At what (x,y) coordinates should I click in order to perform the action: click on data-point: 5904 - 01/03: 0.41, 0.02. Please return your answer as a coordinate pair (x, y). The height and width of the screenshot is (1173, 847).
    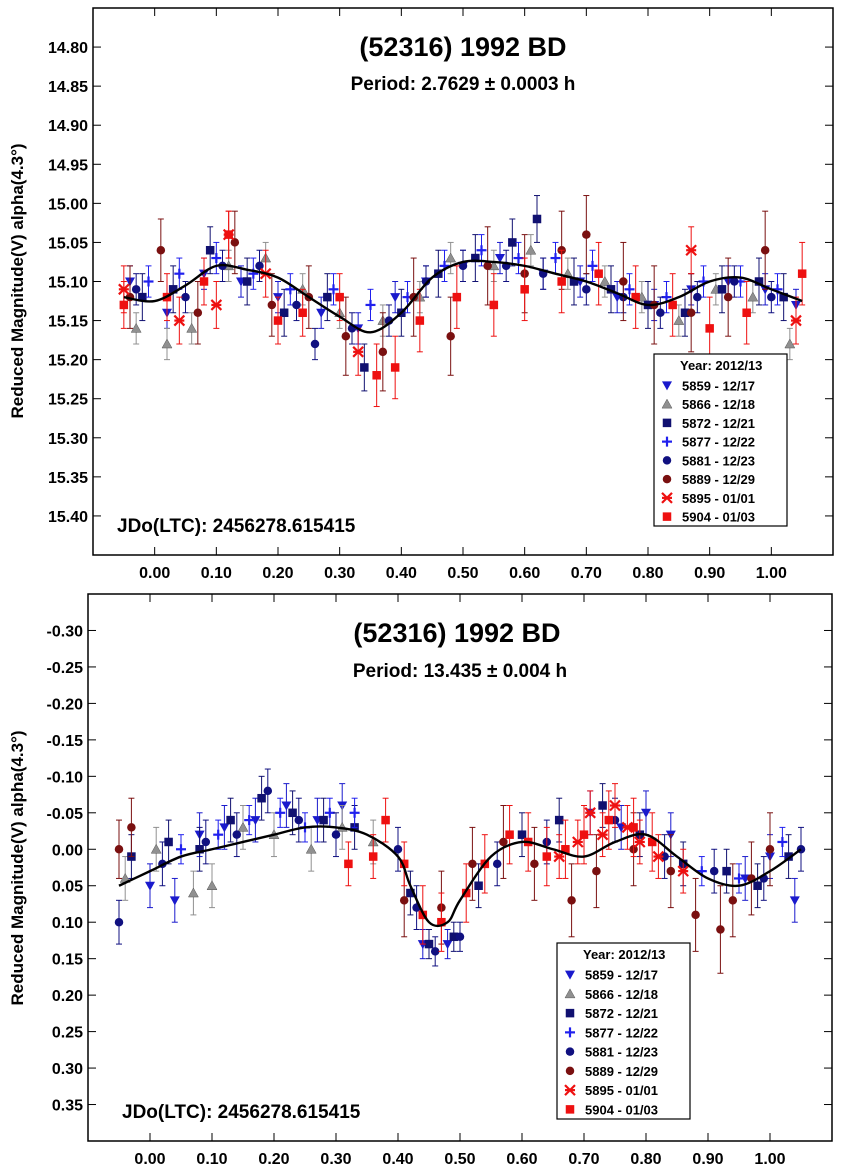
    Looking at the image, I should click on (404, 864).